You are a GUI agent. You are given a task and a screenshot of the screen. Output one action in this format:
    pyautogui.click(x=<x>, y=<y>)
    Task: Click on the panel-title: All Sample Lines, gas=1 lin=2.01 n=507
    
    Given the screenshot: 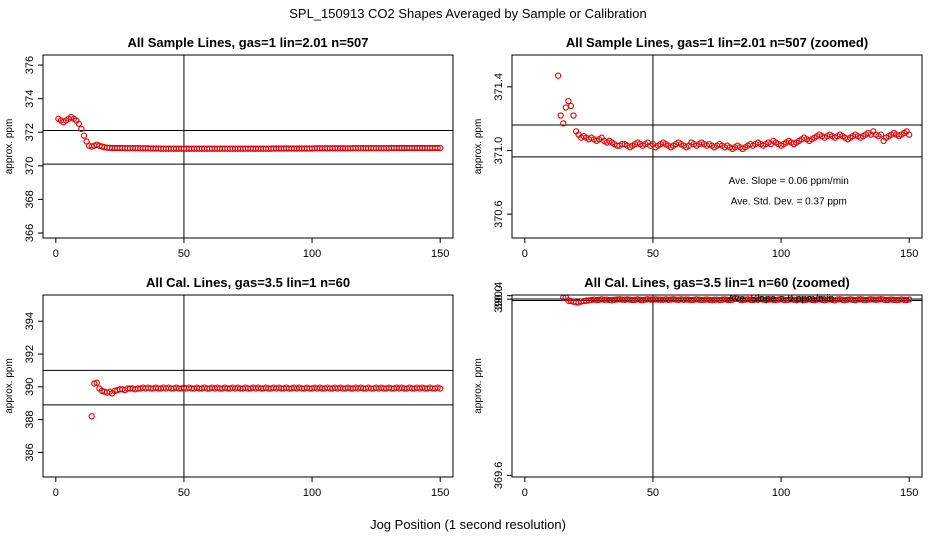 What is the action you would take?
    pyautogui.click(x=248, y=42)
    